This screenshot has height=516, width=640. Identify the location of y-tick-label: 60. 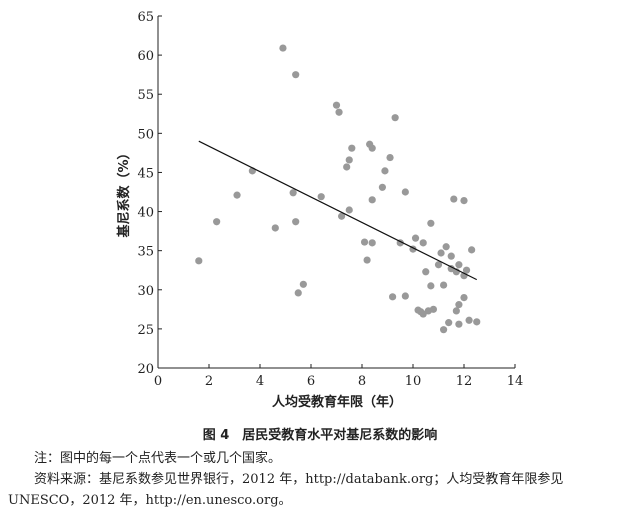
(145, 56).